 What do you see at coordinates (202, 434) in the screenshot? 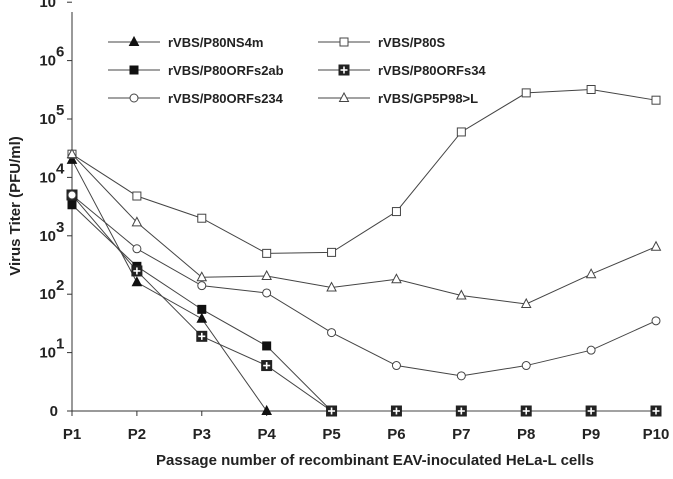
I see `x-tick-label: P3` at bounding box center [202, 434].